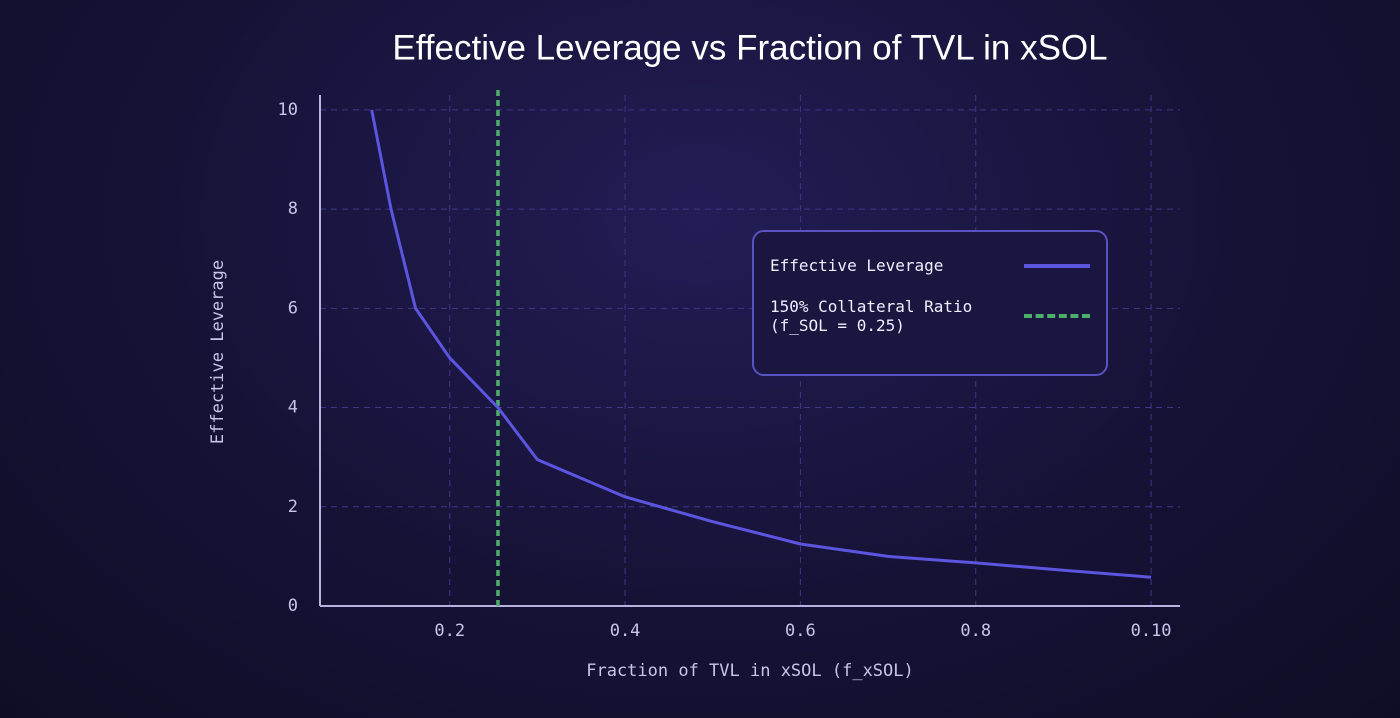  I want to click on x-tick-label: 0.6, so click(800, 631).